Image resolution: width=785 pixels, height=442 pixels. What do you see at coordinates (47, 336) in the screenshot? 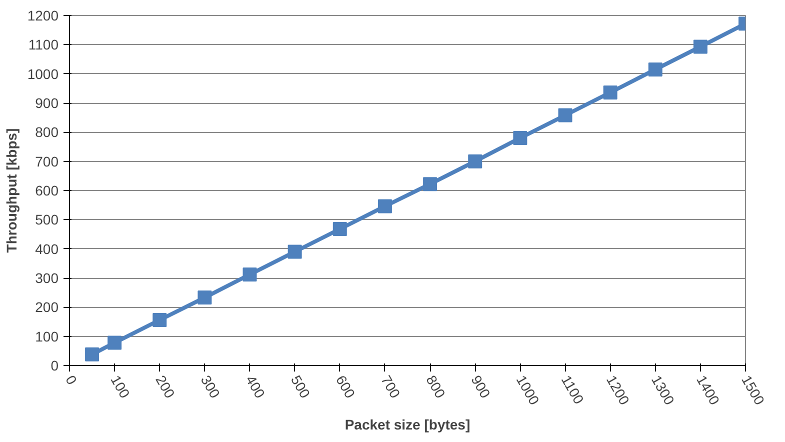
I see `y-tick-label: 100` at bounding box center [47, 336].